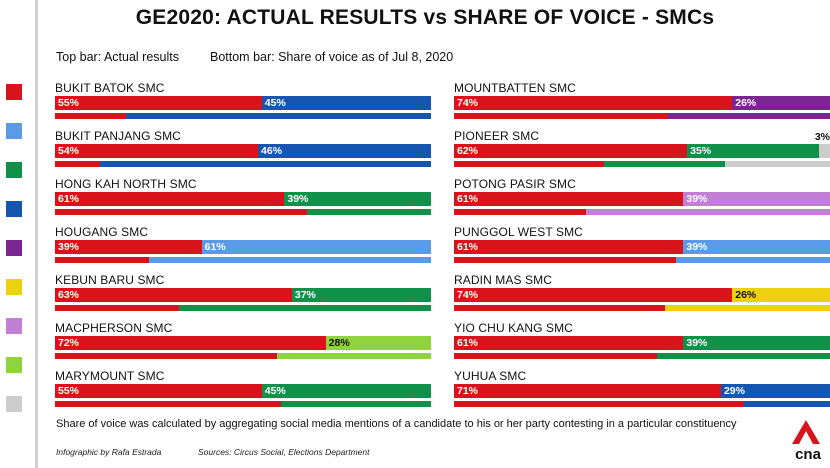 The image size is (830, 468). Describe the element at coordinates (243, 151) in the screenshot. I see `actual-results-bar: 54% 46%` at that location.